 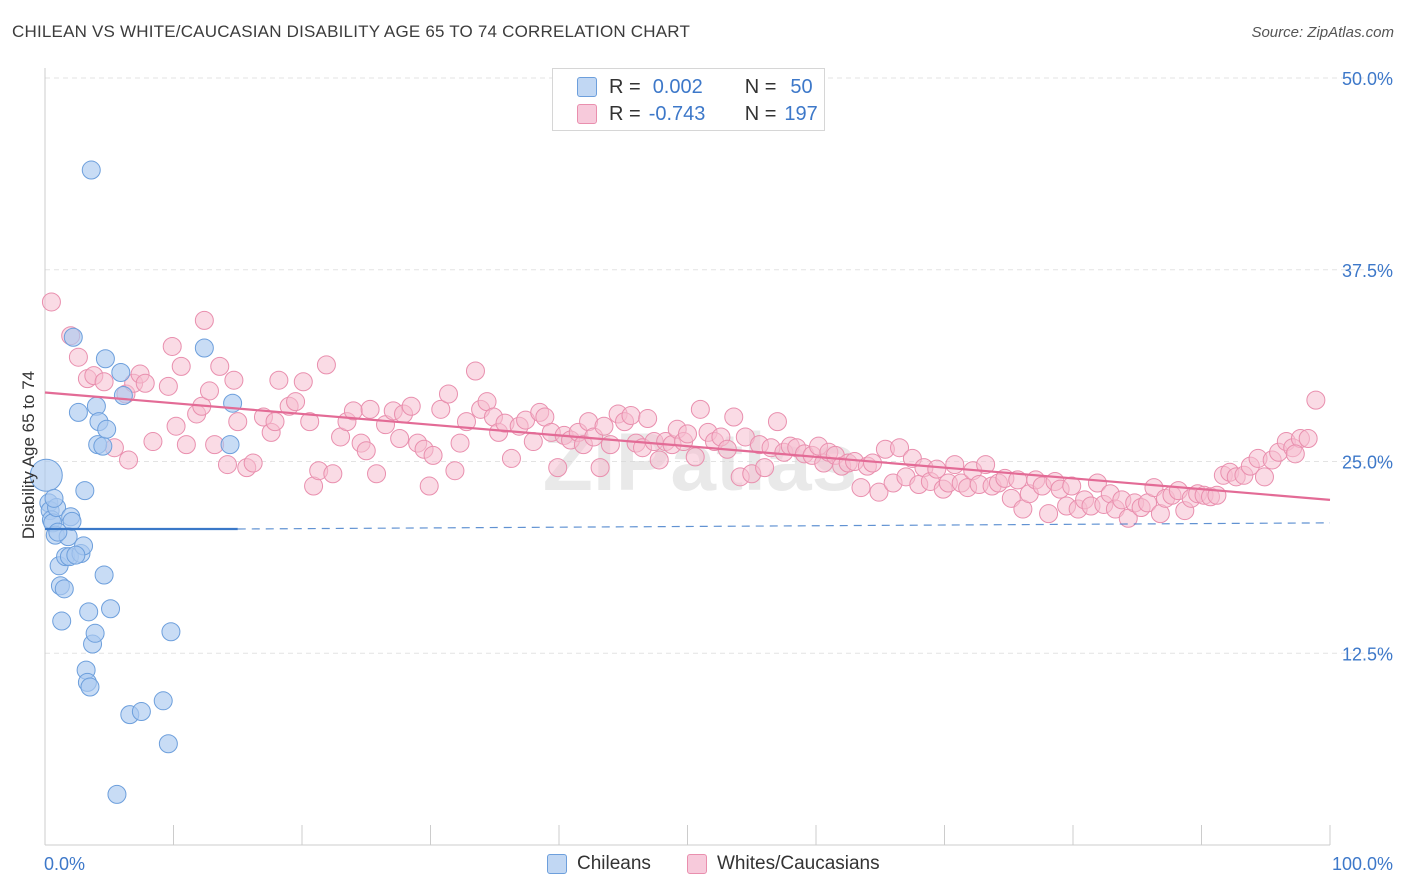 What do you see at coordinates (64, 864) in the screenshot?
I see `x-tick-label: 0.0%` at bounding box center [64, 864].